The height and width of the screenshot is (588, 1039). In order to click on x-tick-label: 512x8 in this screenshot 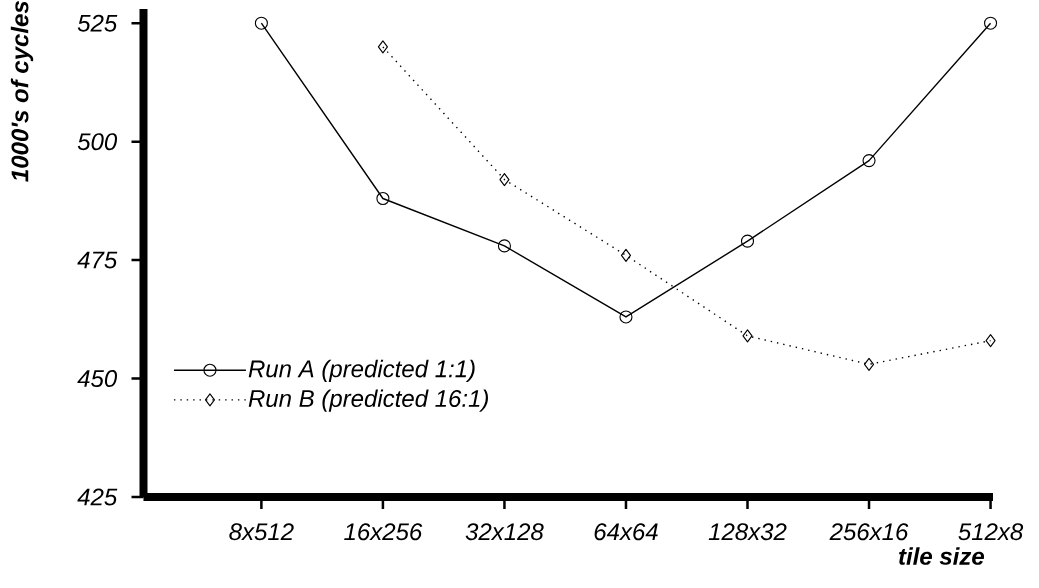, I will do `click(991, 532)`.